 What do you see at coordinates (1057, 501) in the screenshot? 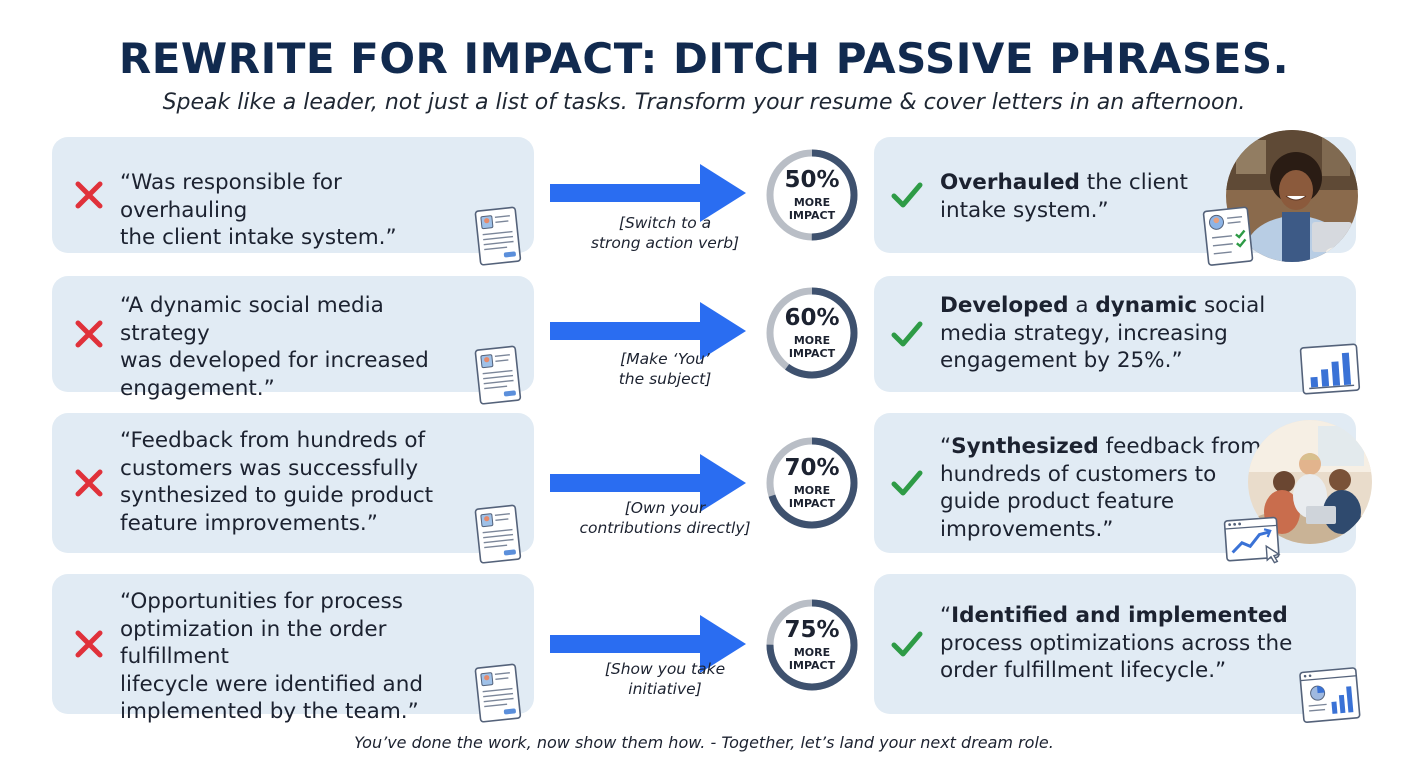
I see `phrase-segment: guide product feature` at bounding box center [1057, 501].